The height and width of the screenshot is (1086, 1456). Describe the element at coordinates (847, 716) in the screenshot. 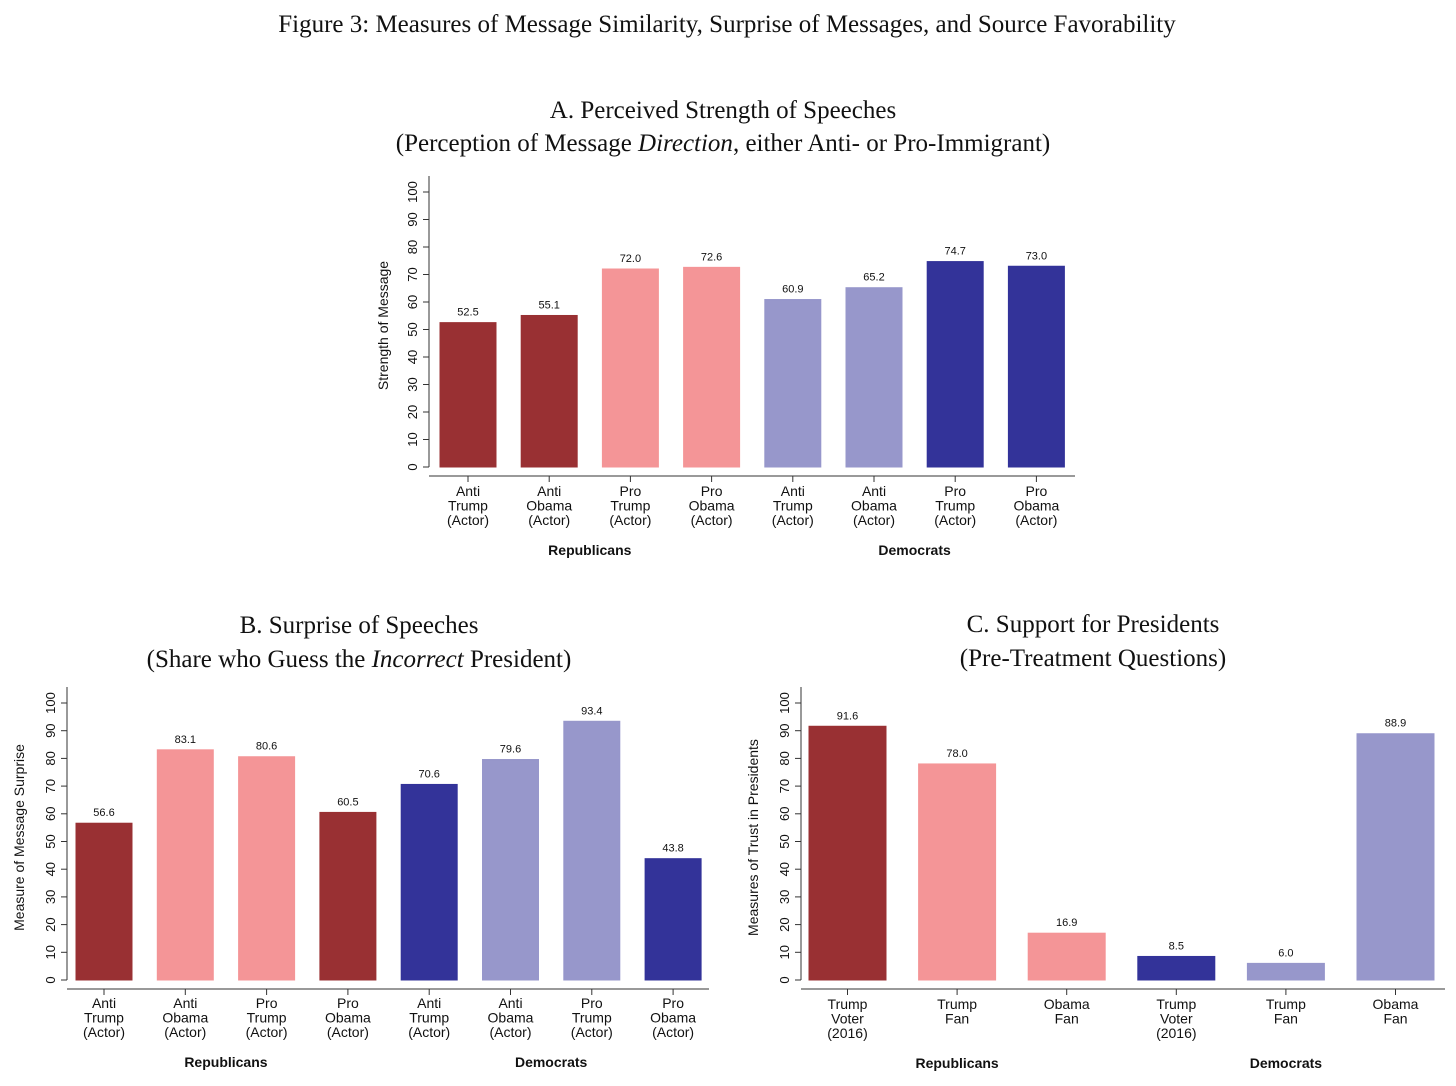

I see `bar-value-label: 91.6` at that location.